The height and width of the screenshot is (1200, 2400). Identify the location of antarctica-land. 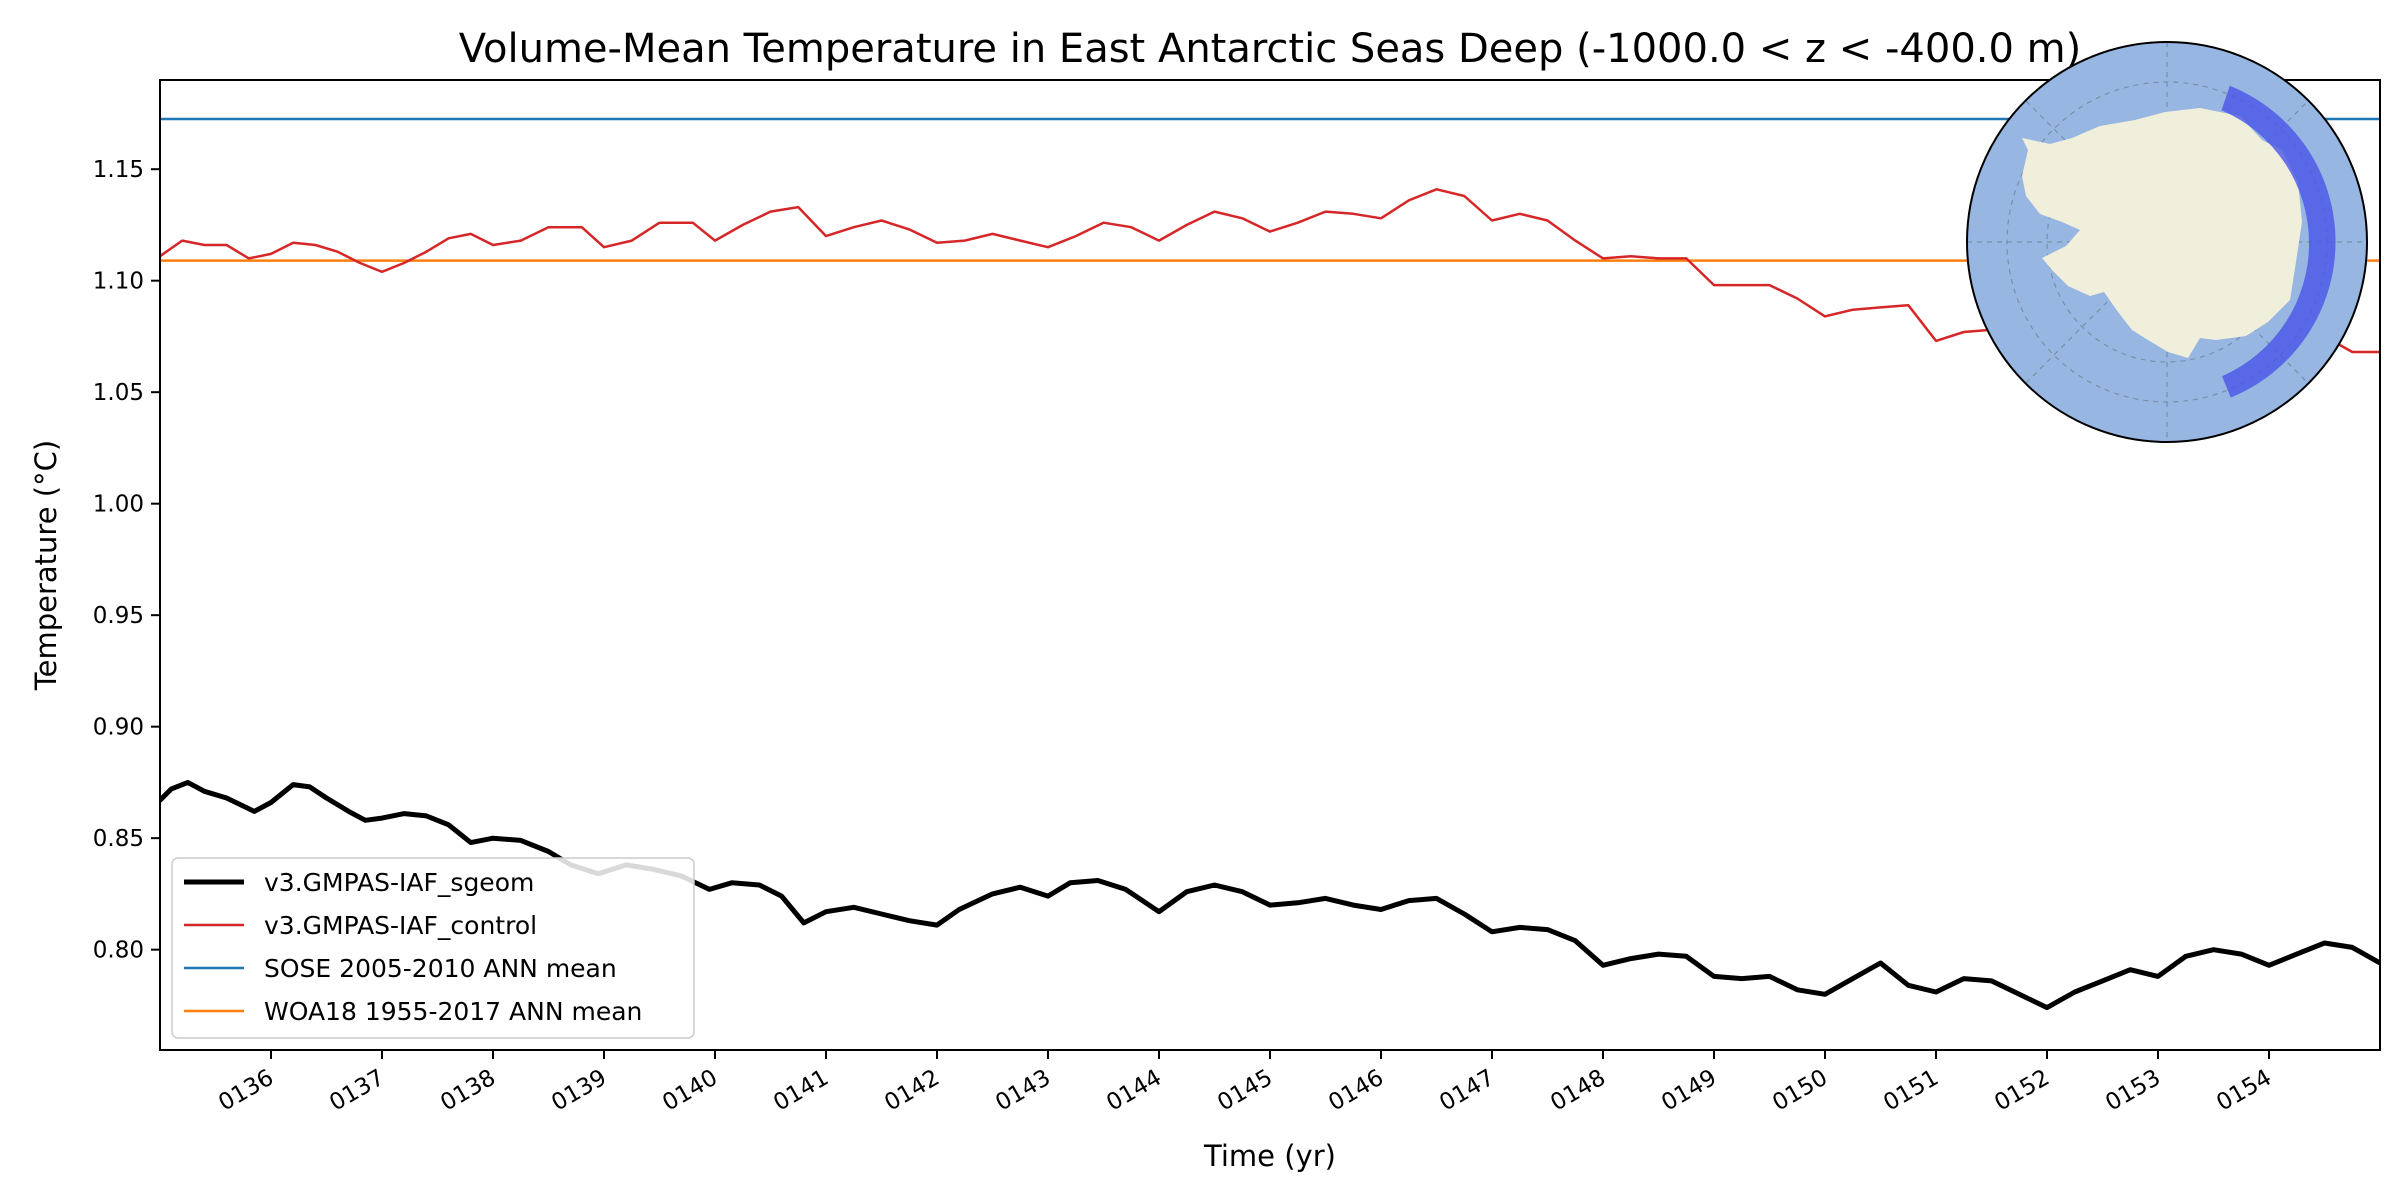
(2162, 233).